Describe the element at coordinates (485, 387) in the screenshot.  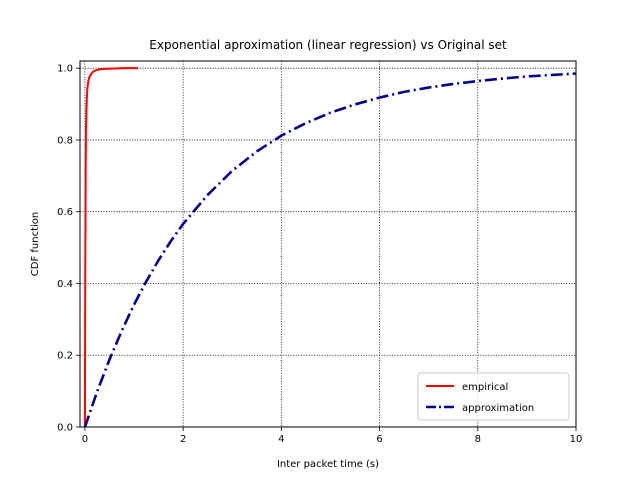
I see `legend-label-empirical: empirical` at that location.